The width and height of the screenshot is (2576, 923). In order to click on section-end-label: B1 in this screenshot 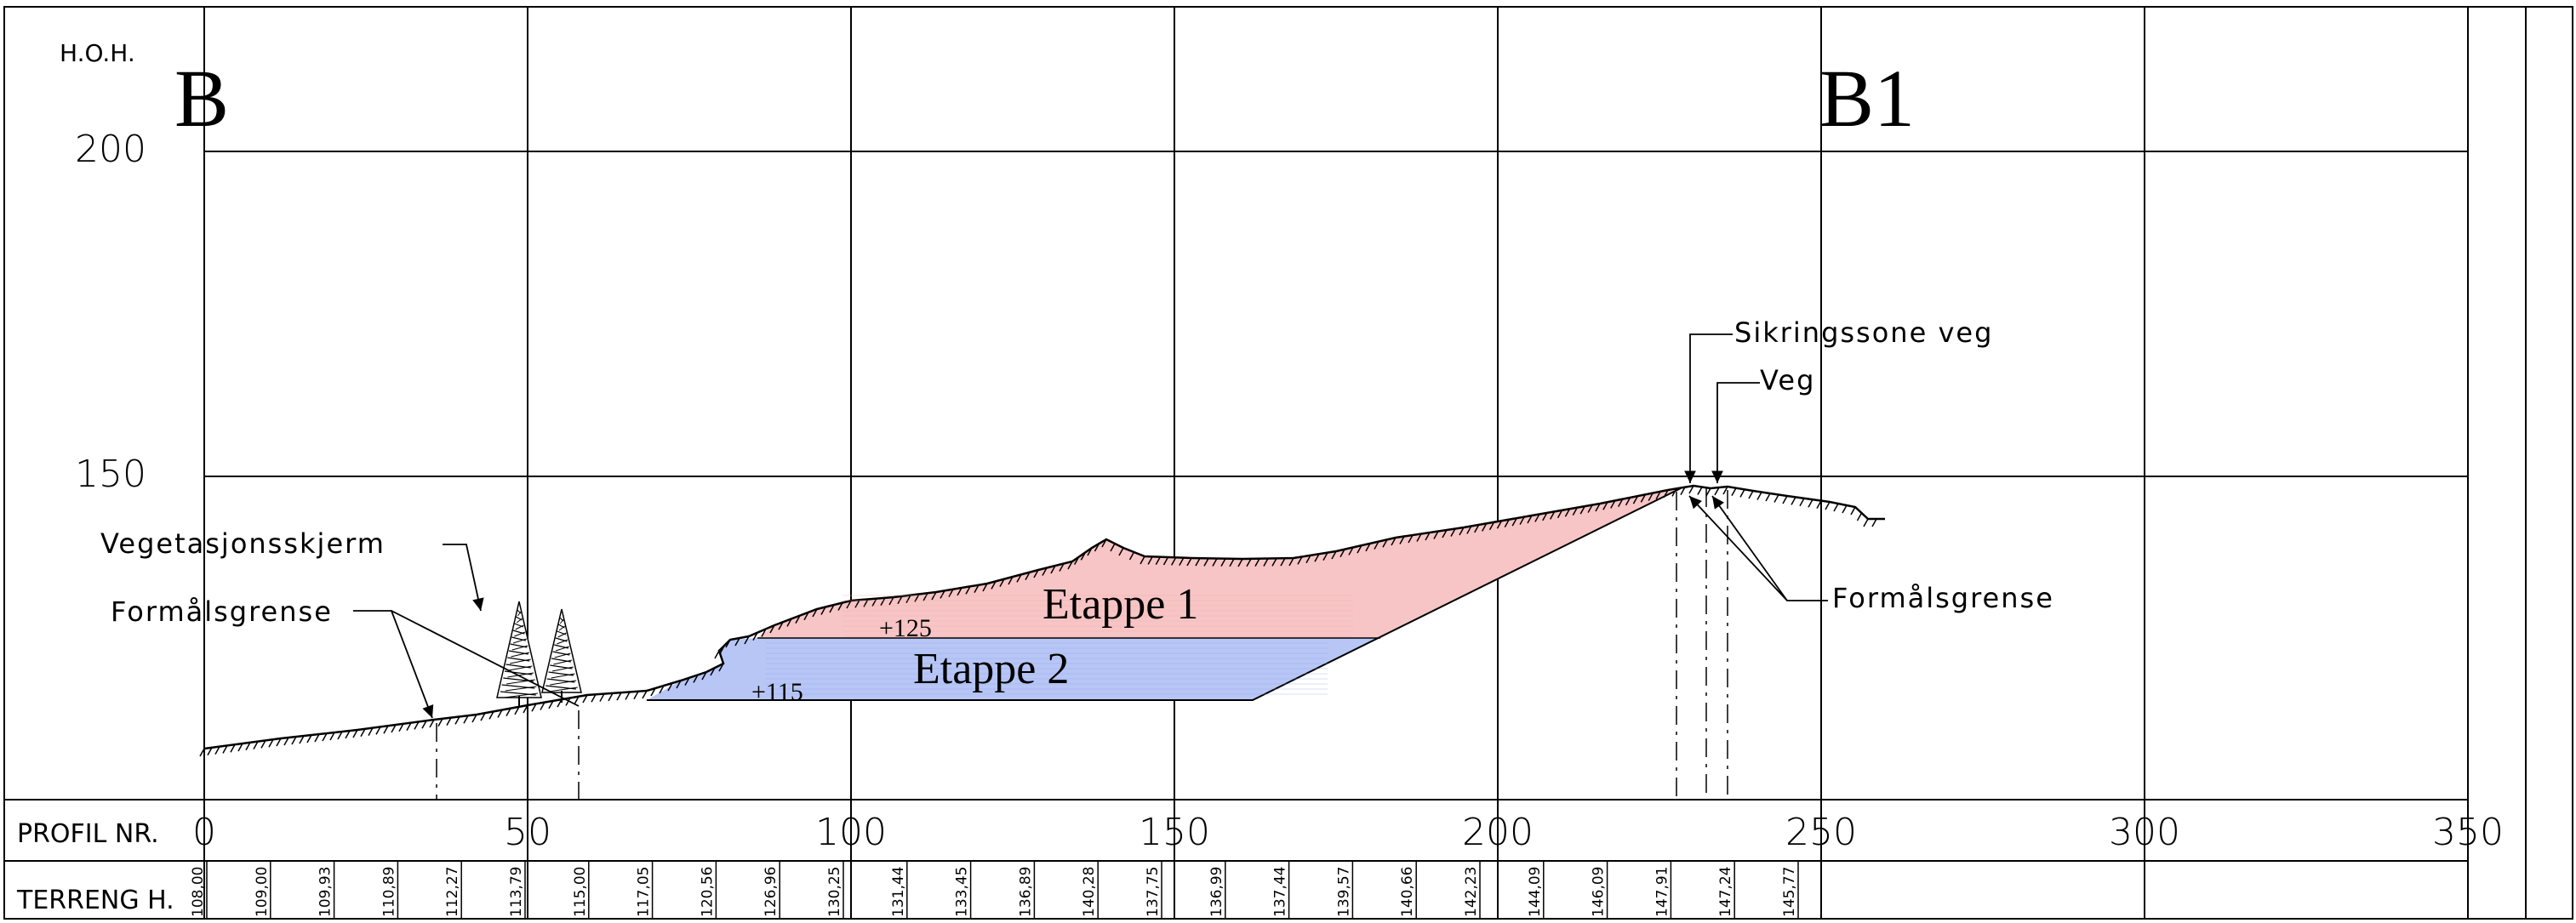, I will do `click(1867, 99)`.